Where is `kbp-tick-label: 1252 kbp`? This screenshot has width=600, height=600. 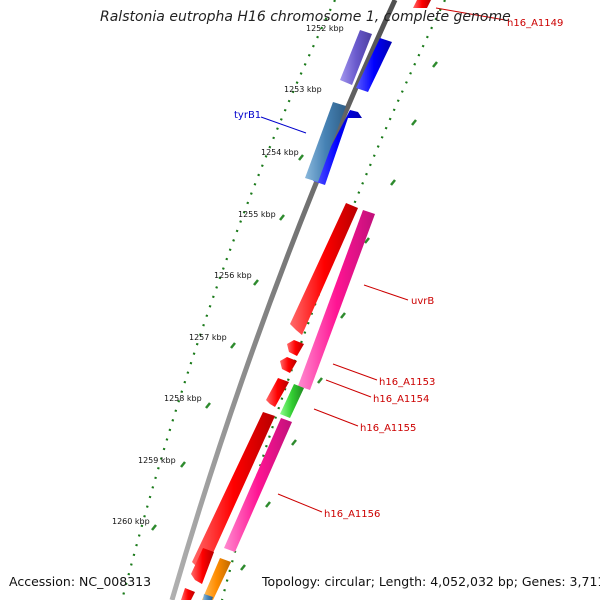 kbp-tick-label: 1252 kbp is located at coordinates (325, 28).